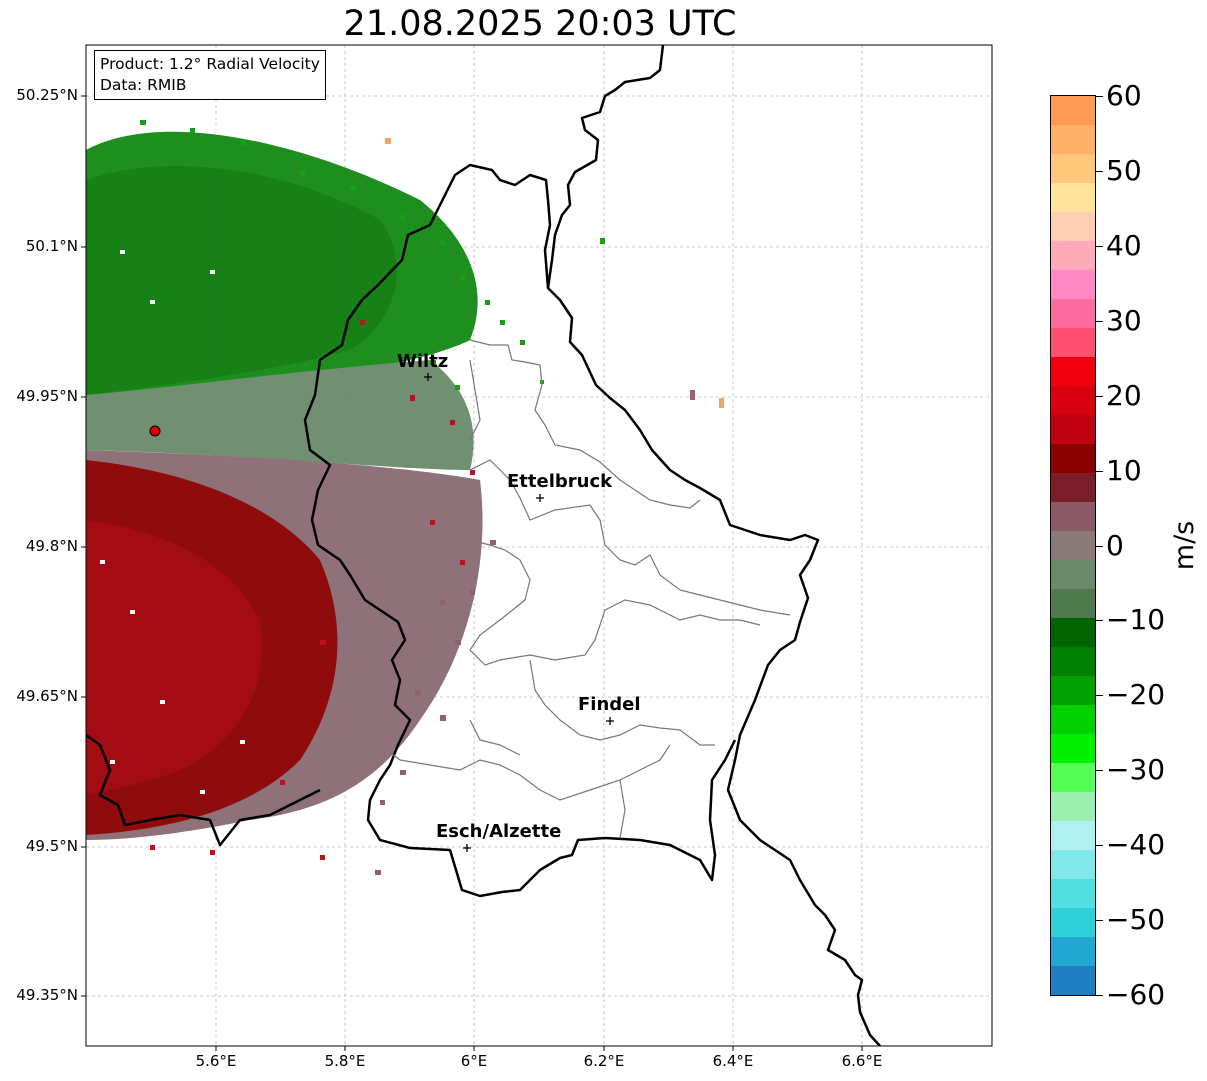  I want to click on colorbar-tick-label: −50, so click(1136, 920).